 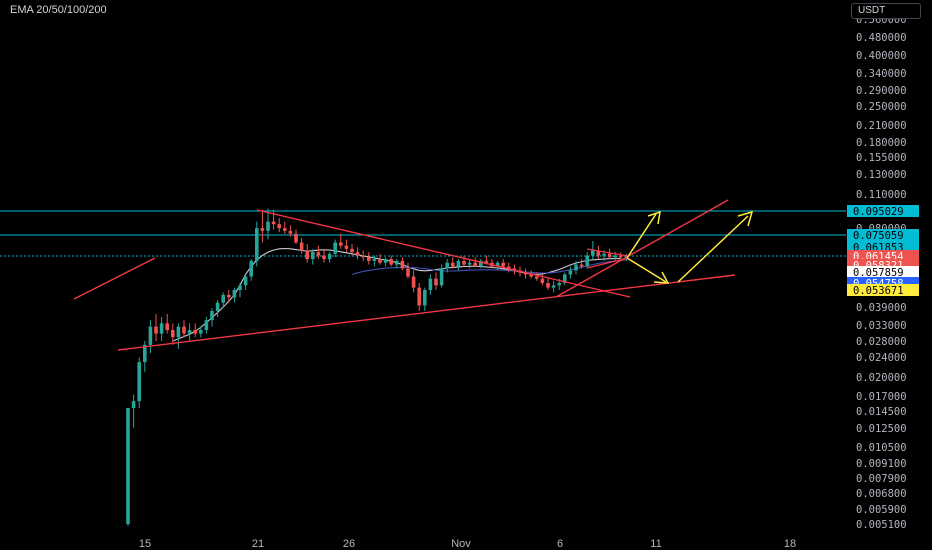 I want to click on x-tick-label: 6, so click(x=560, y=544).